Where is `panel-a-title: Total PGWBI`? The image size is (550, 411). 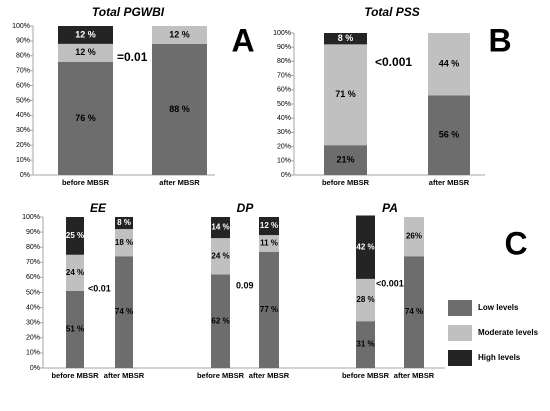 panel-a-title: Total PGWBI is located at coordinates (128, 12).